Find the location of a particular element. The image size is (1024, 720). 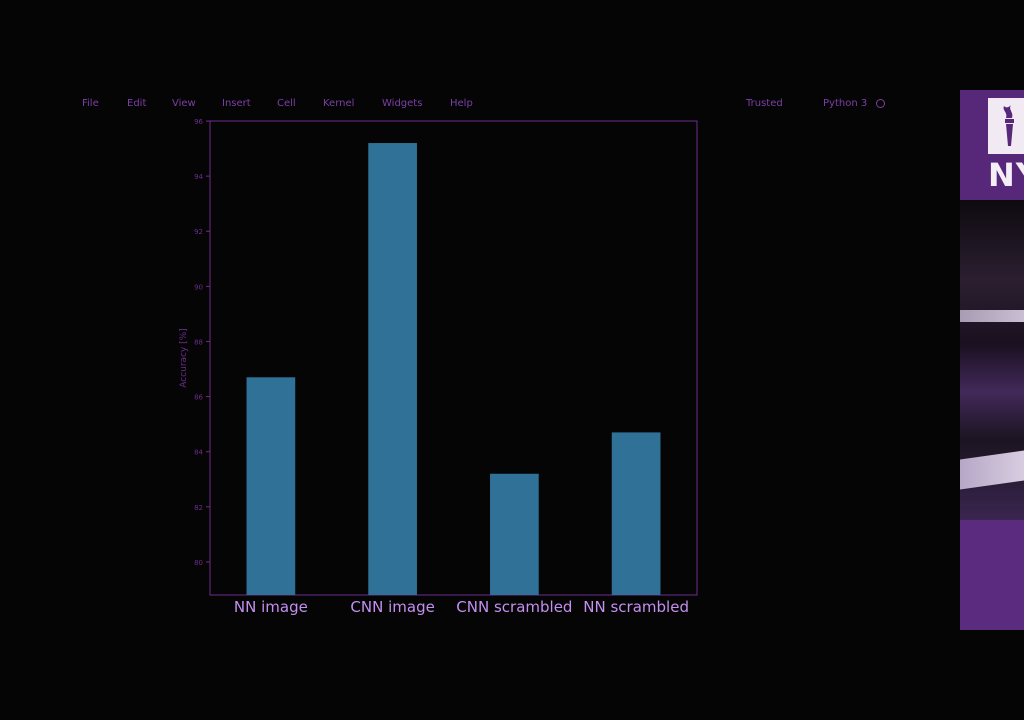

menu-insert: Insert is located at coordinates (236, 103).